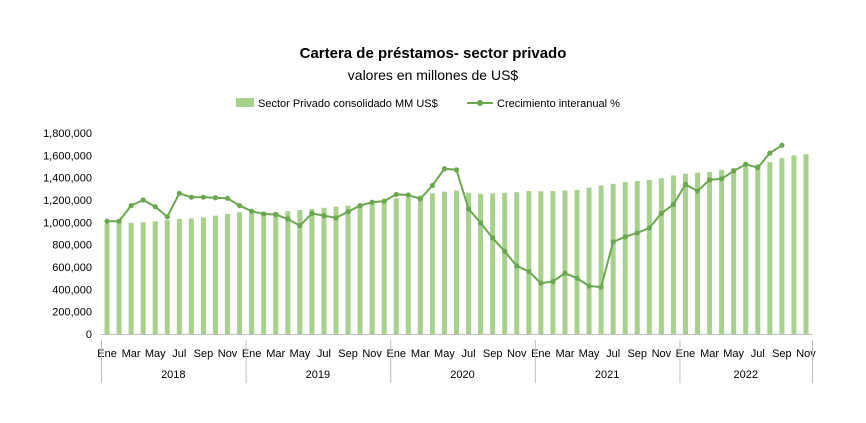 The image size is (866, 423). What do you see at coordinates (558, 104) in the screenshot?
I see `legend-label-line: Crecimiento interanual %` at bounding box center [558, 104].